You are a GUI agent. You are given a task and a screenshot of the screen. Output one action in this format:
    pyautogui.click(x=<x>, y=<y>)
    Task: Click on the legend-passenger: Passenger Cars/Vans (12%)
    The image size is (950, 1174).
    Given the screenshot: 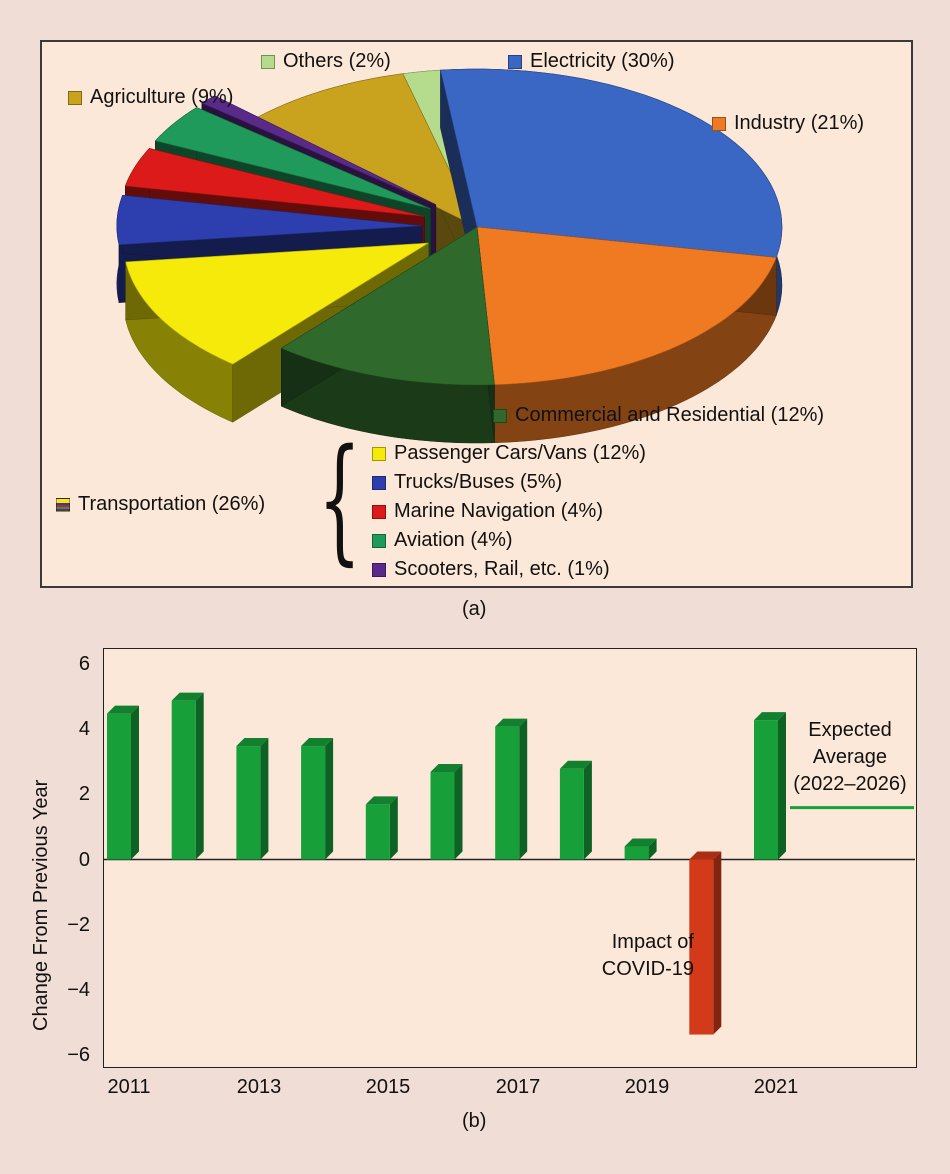 What is the action you would take?
    pyautogui.click(x=509, y=453)
    